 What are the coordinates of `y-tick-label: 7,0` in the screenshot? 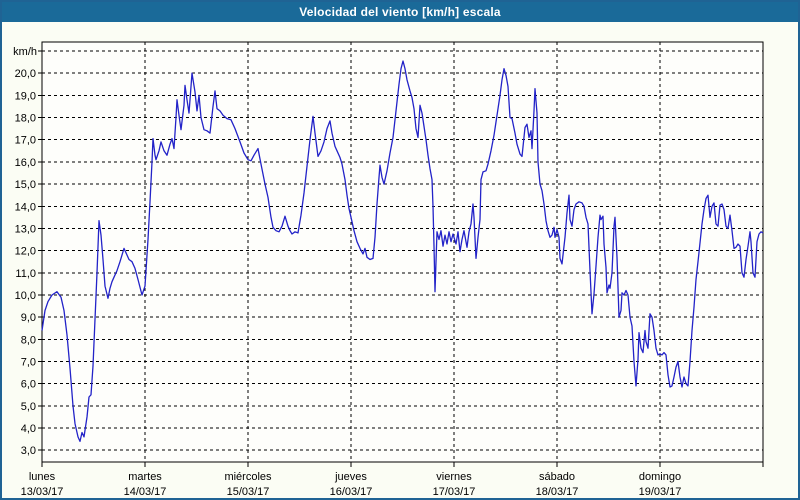 It's located at (28, 363).